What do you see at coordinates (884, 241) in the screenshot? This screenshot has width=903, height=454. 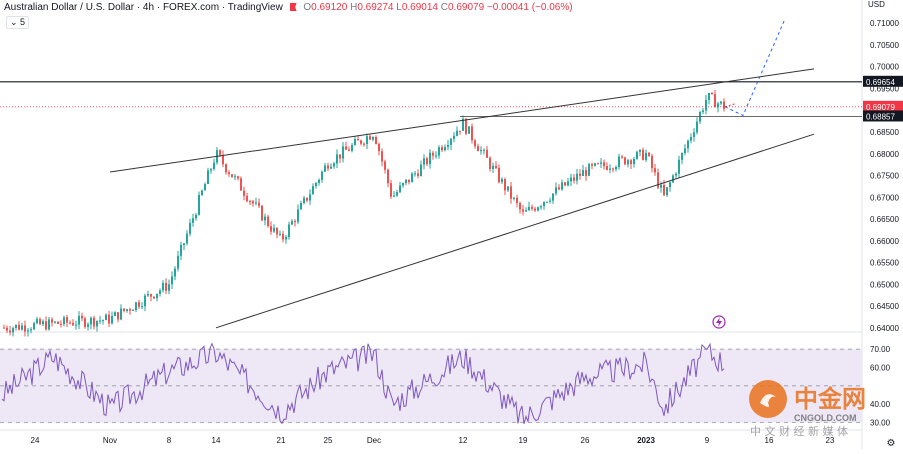 I see `price-tick-label: 0.66000` at bounding box center [884, 241].